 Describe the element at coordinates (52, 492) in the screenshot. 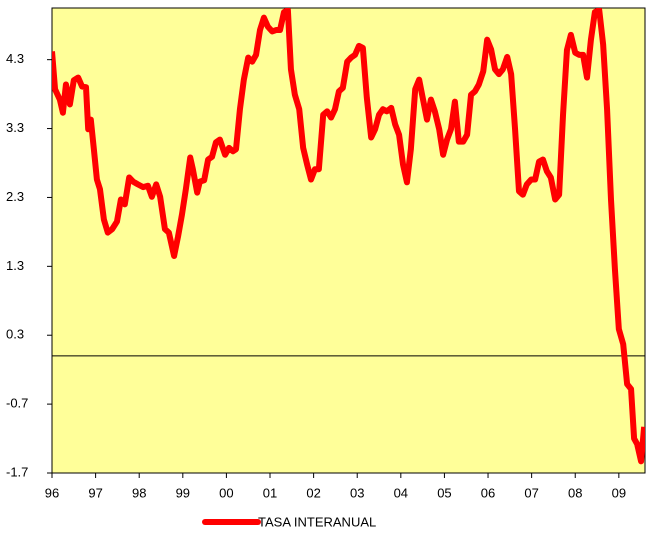

I see `x-tick-label: 96` at that location.